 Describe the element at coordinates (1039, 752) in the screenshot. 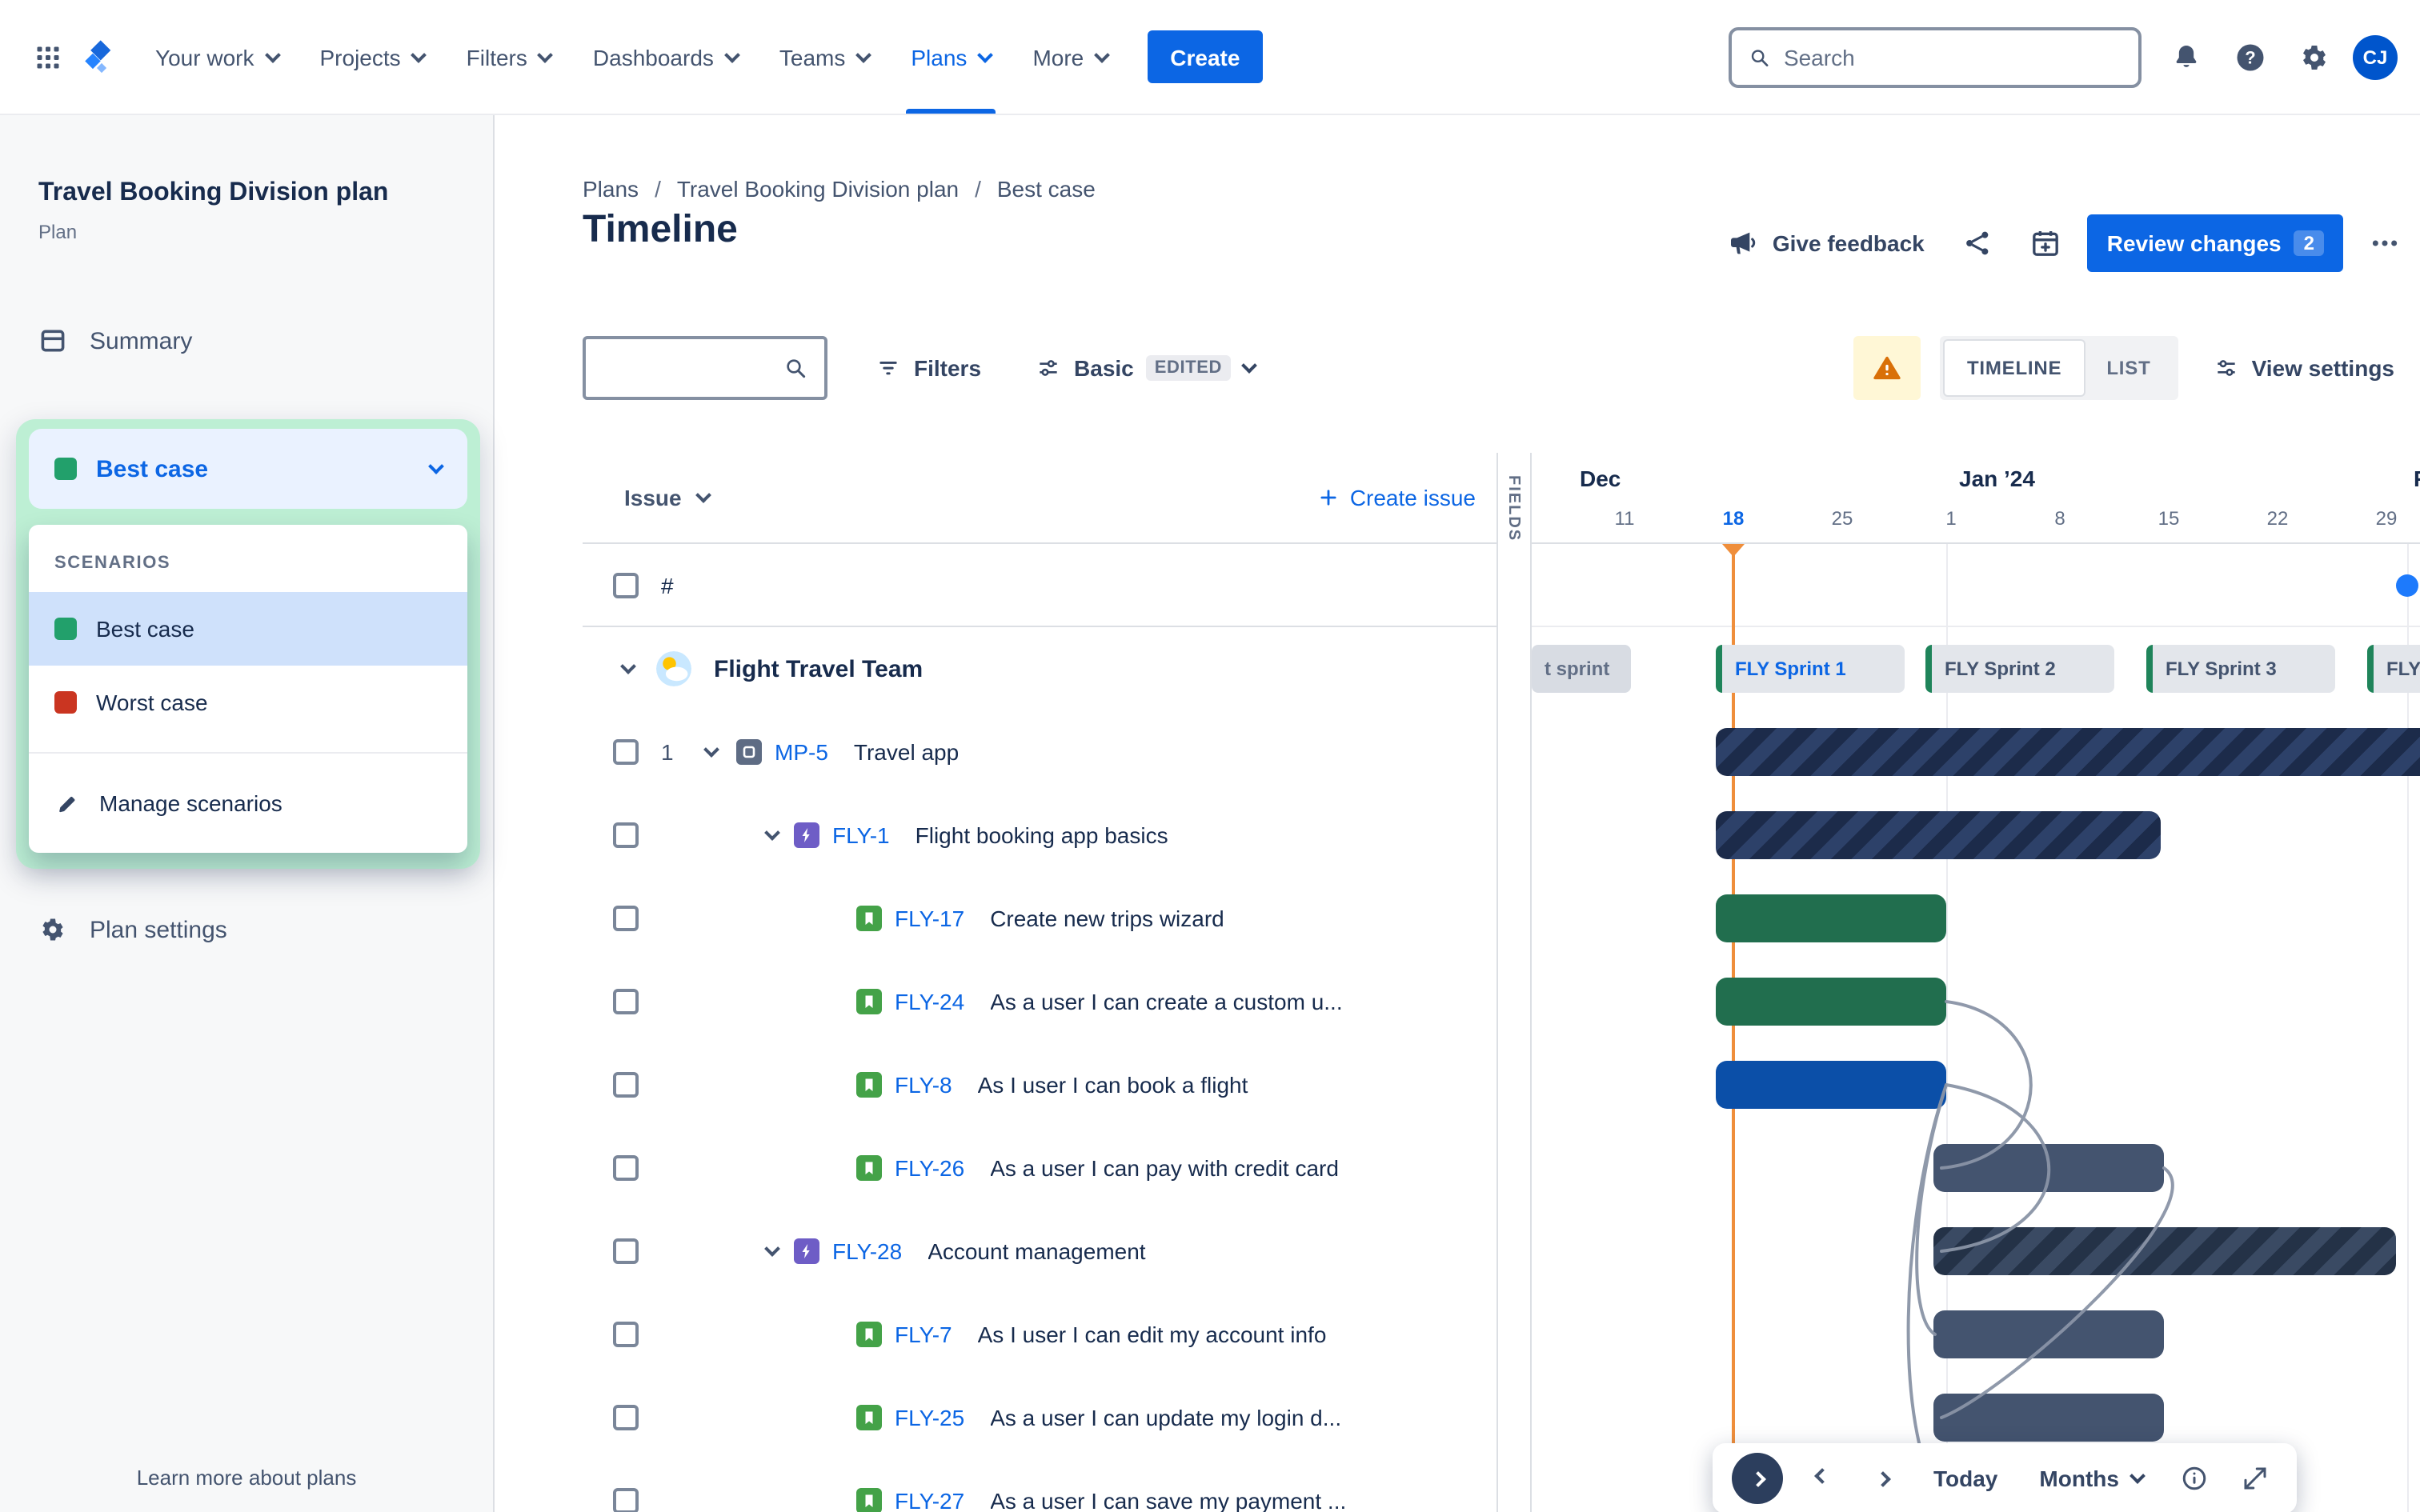

I see `issue-row-mp-5: 1 MP-5 Travel app` at that location.